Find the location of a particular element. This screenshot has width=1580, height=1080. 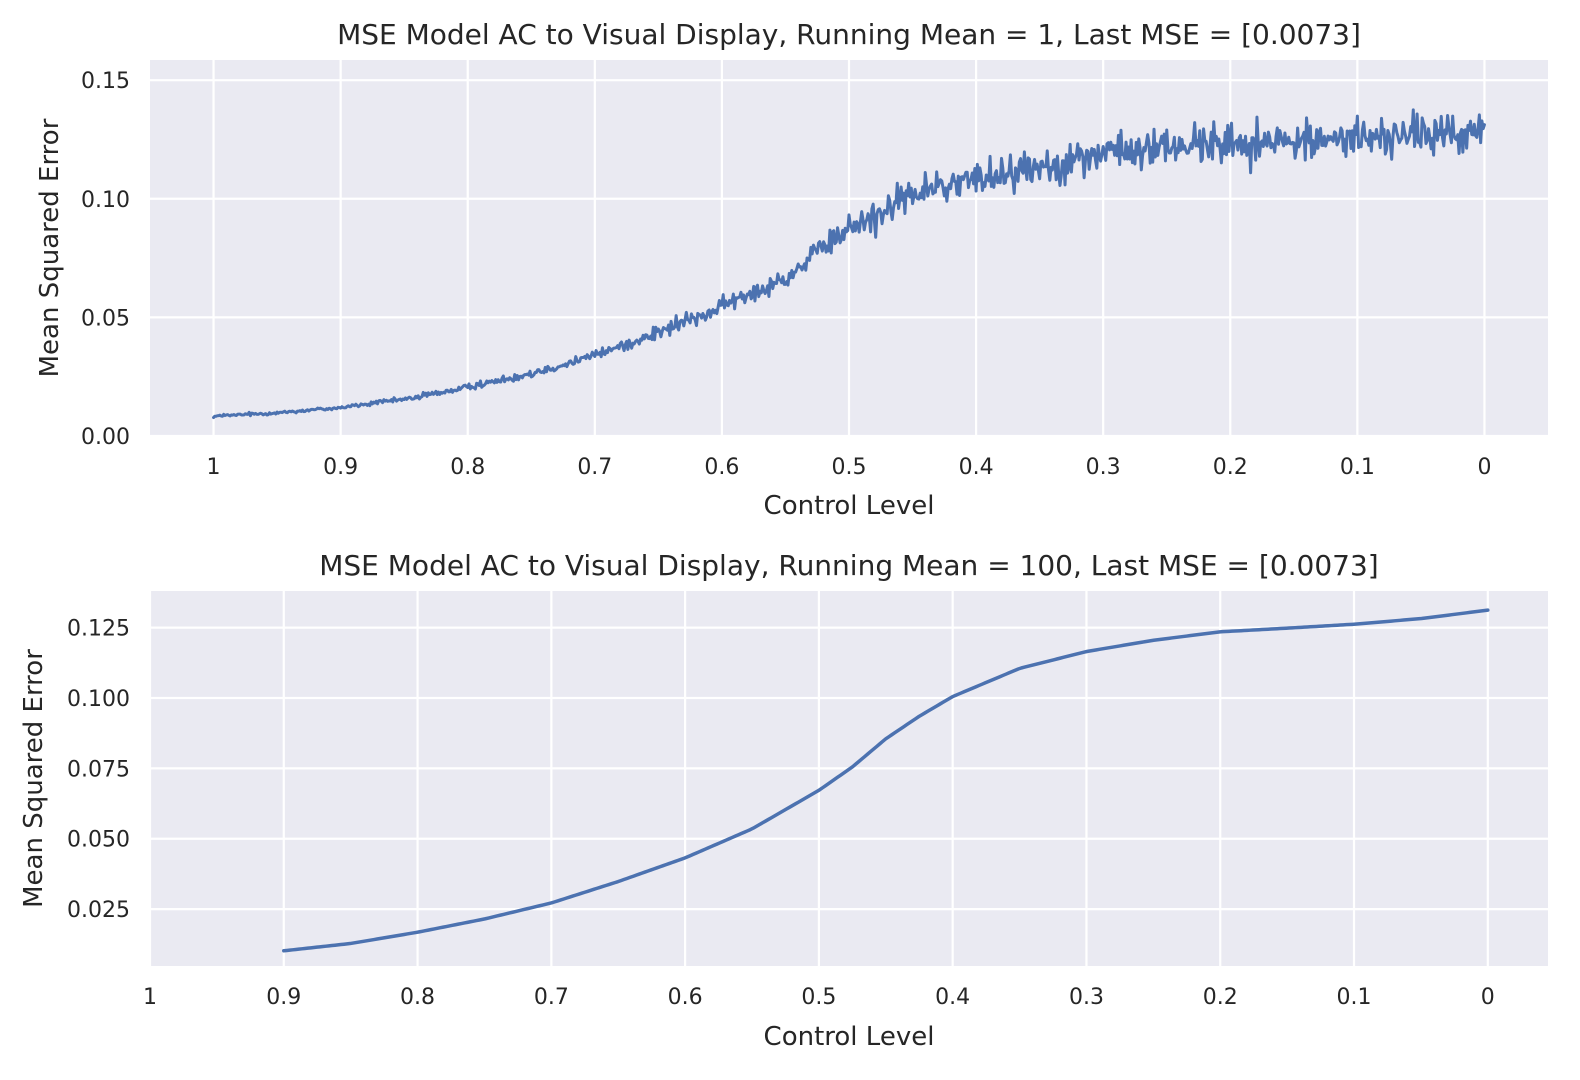

y-tick-label: 0.125 is located at coordinates (98, 629).